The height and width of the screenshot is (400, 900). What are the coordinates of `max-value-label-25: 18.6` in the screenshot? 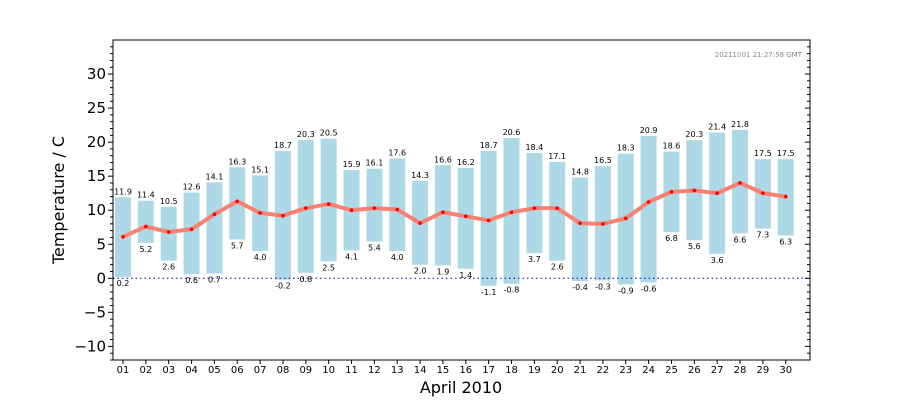 It's located at (672, 146).